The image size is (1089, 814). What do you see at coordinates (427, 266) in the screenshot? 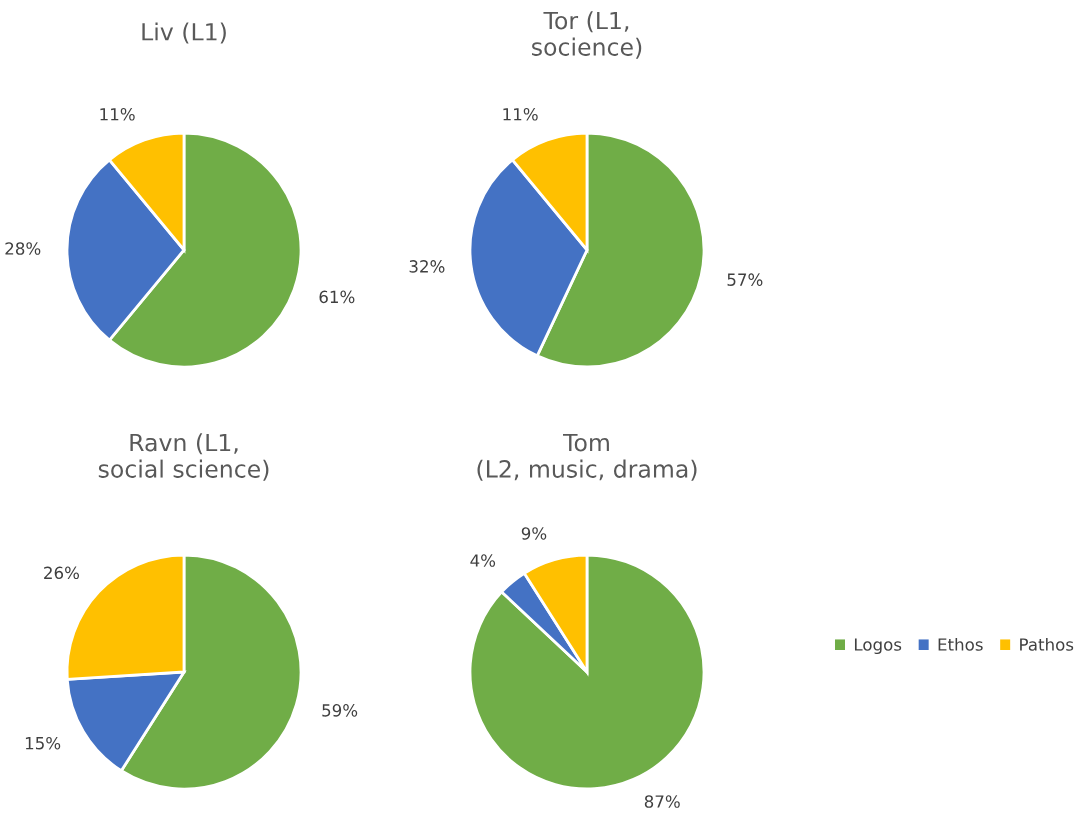
I see `data-label: 32%` at bounding box center [427, 266].